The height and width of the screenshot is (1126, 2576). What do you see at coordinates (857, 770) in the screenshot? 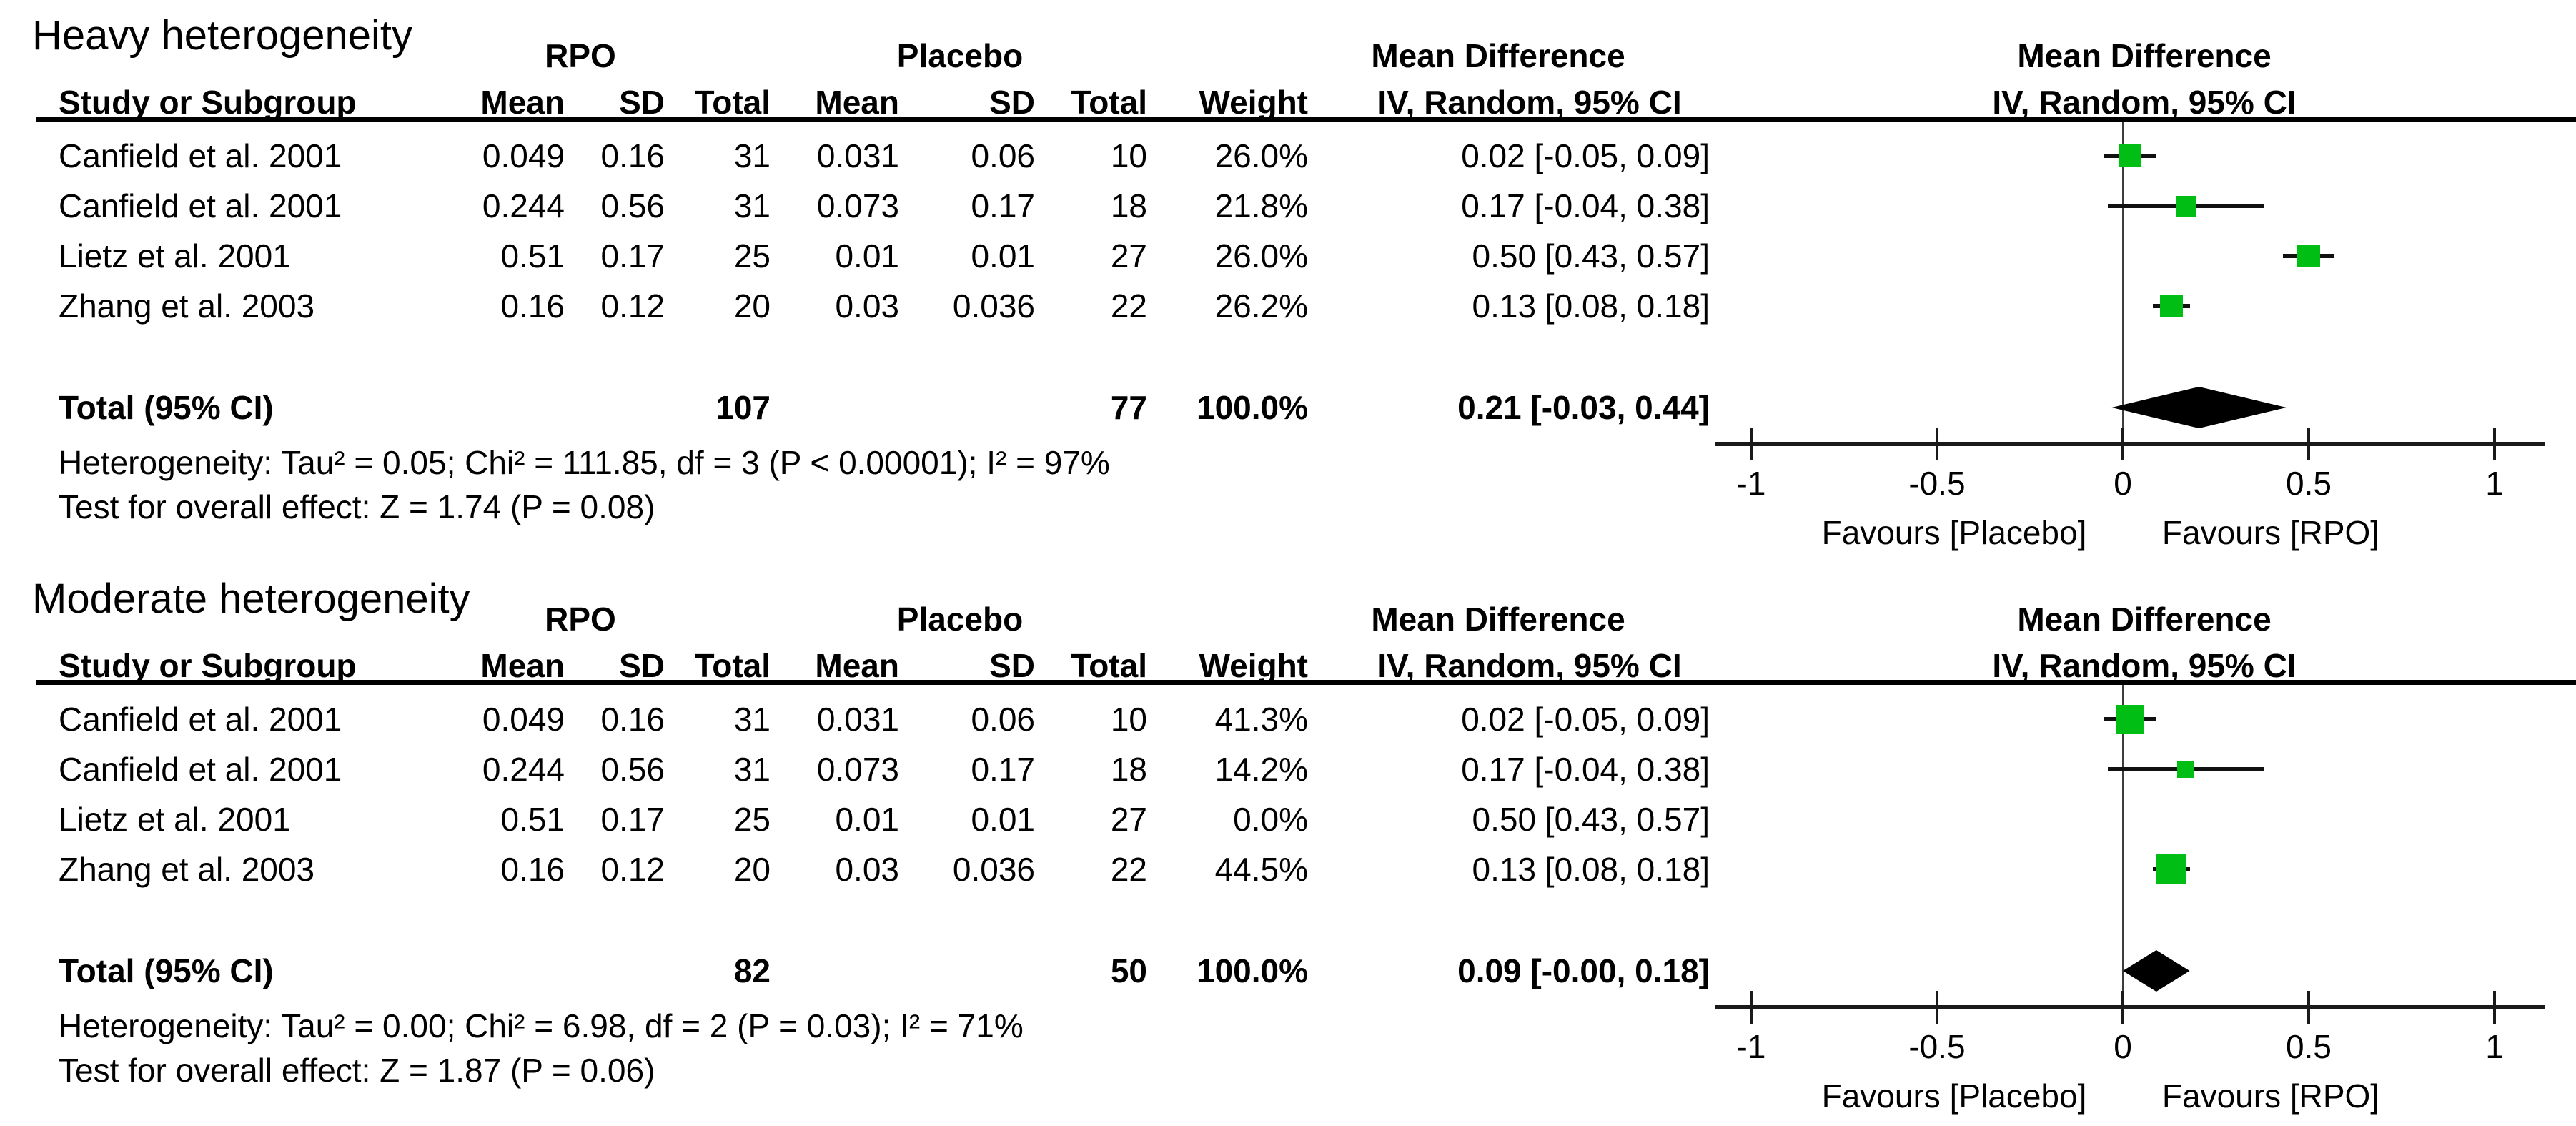
I see `placebo-mean-cell: 0.073` at bounding box center [857, 770].